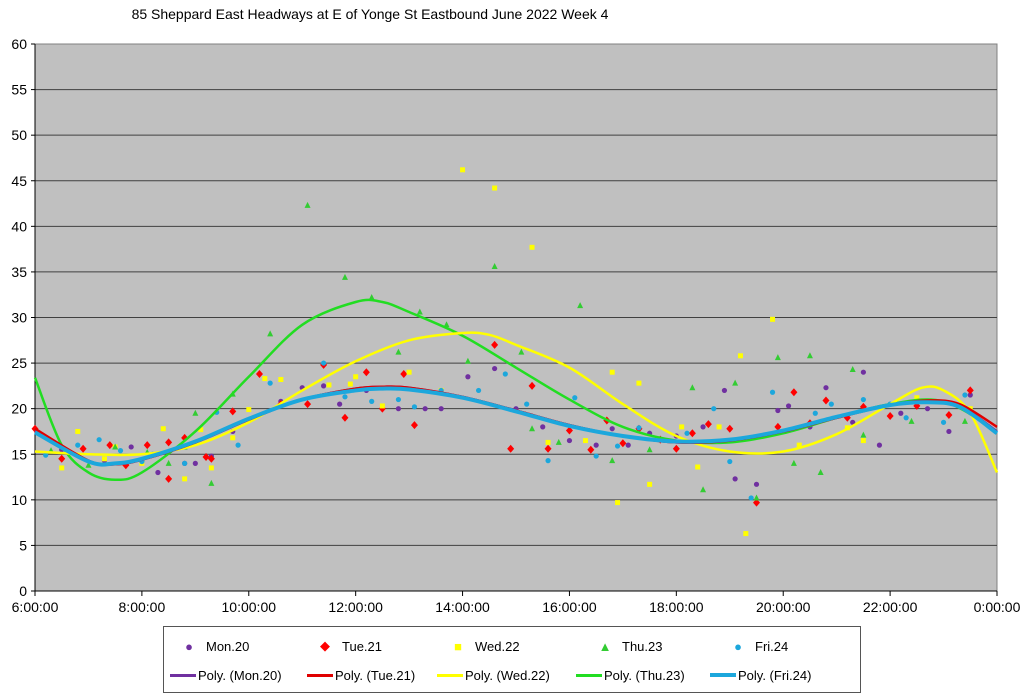 The width and height of the screenshot is (1024, 695). I want to click on legend-item-mon20: ● Mon.20, so click(217, 646).